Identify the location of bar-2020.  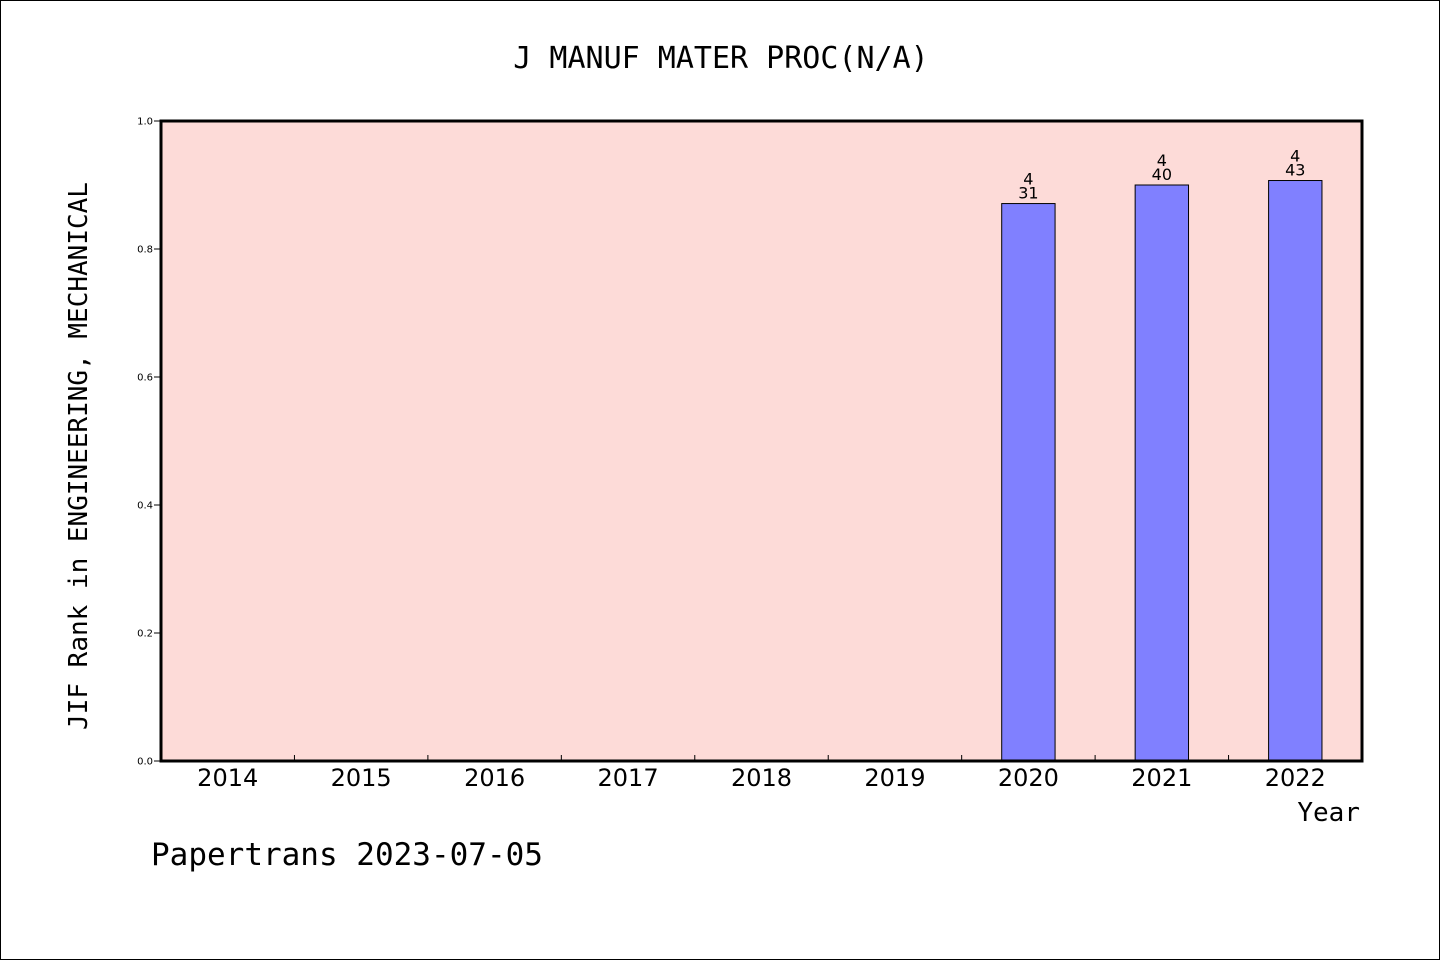
(1028, 482).